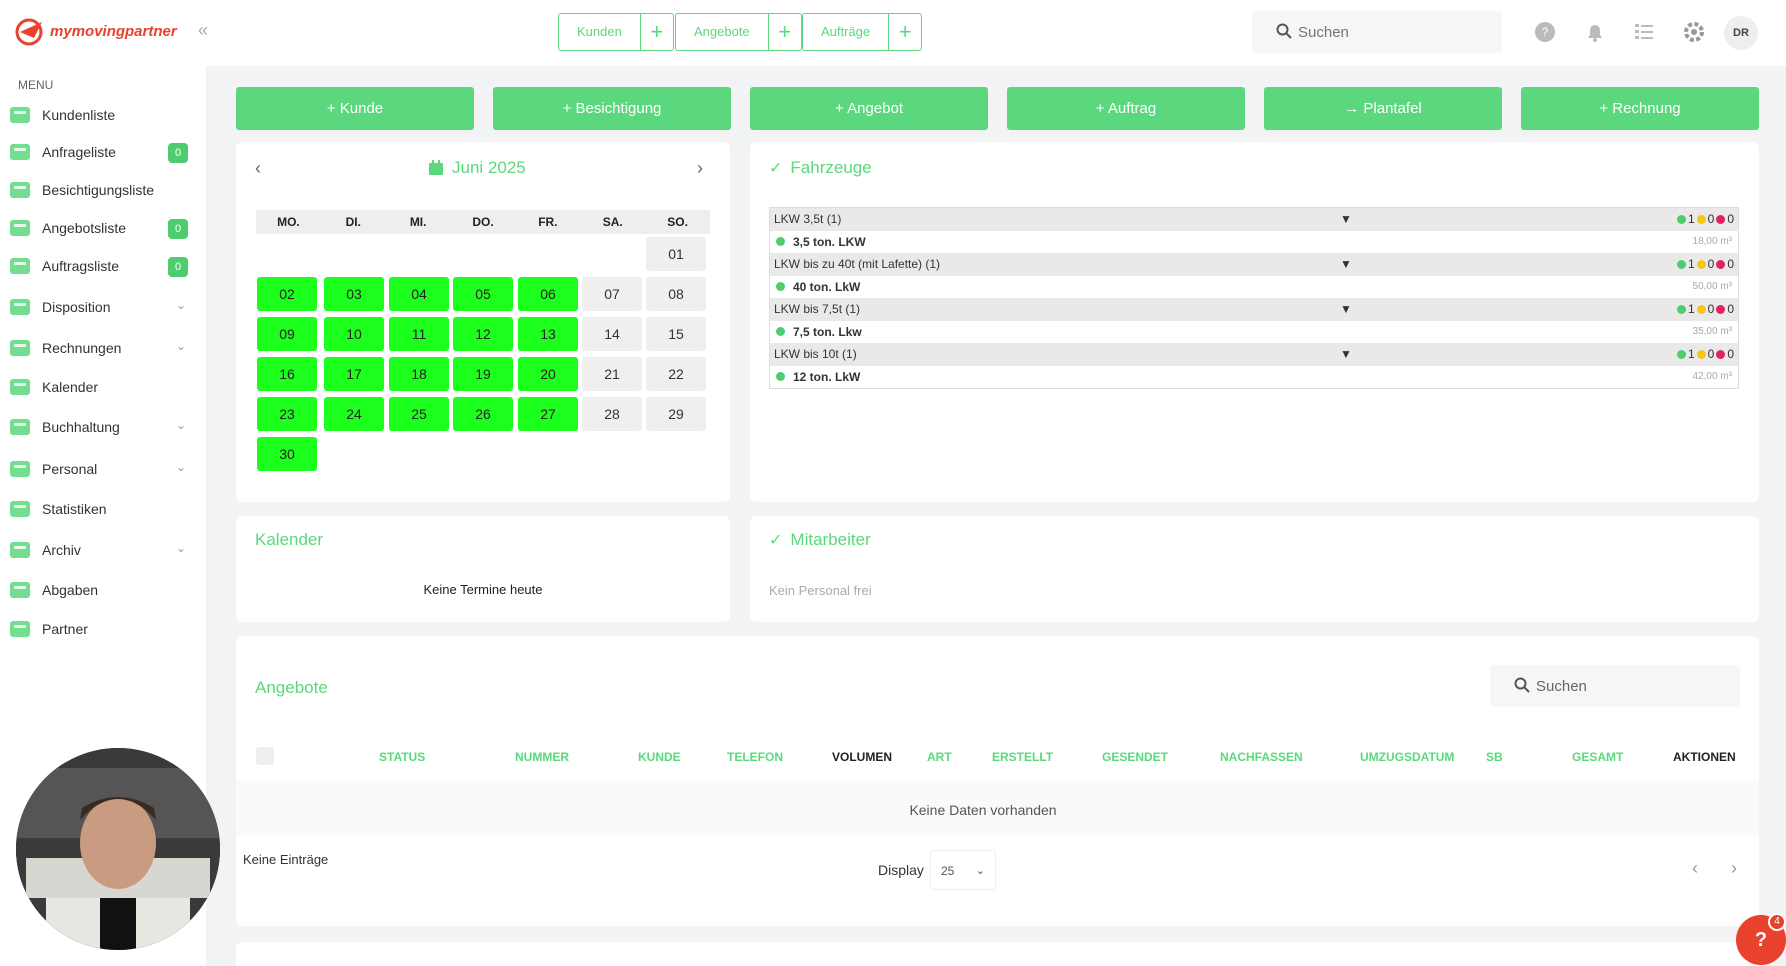 This screenshot has height=966, width=1786. I want to click on calendar-prev-icon: ‹, so click(258, 168).